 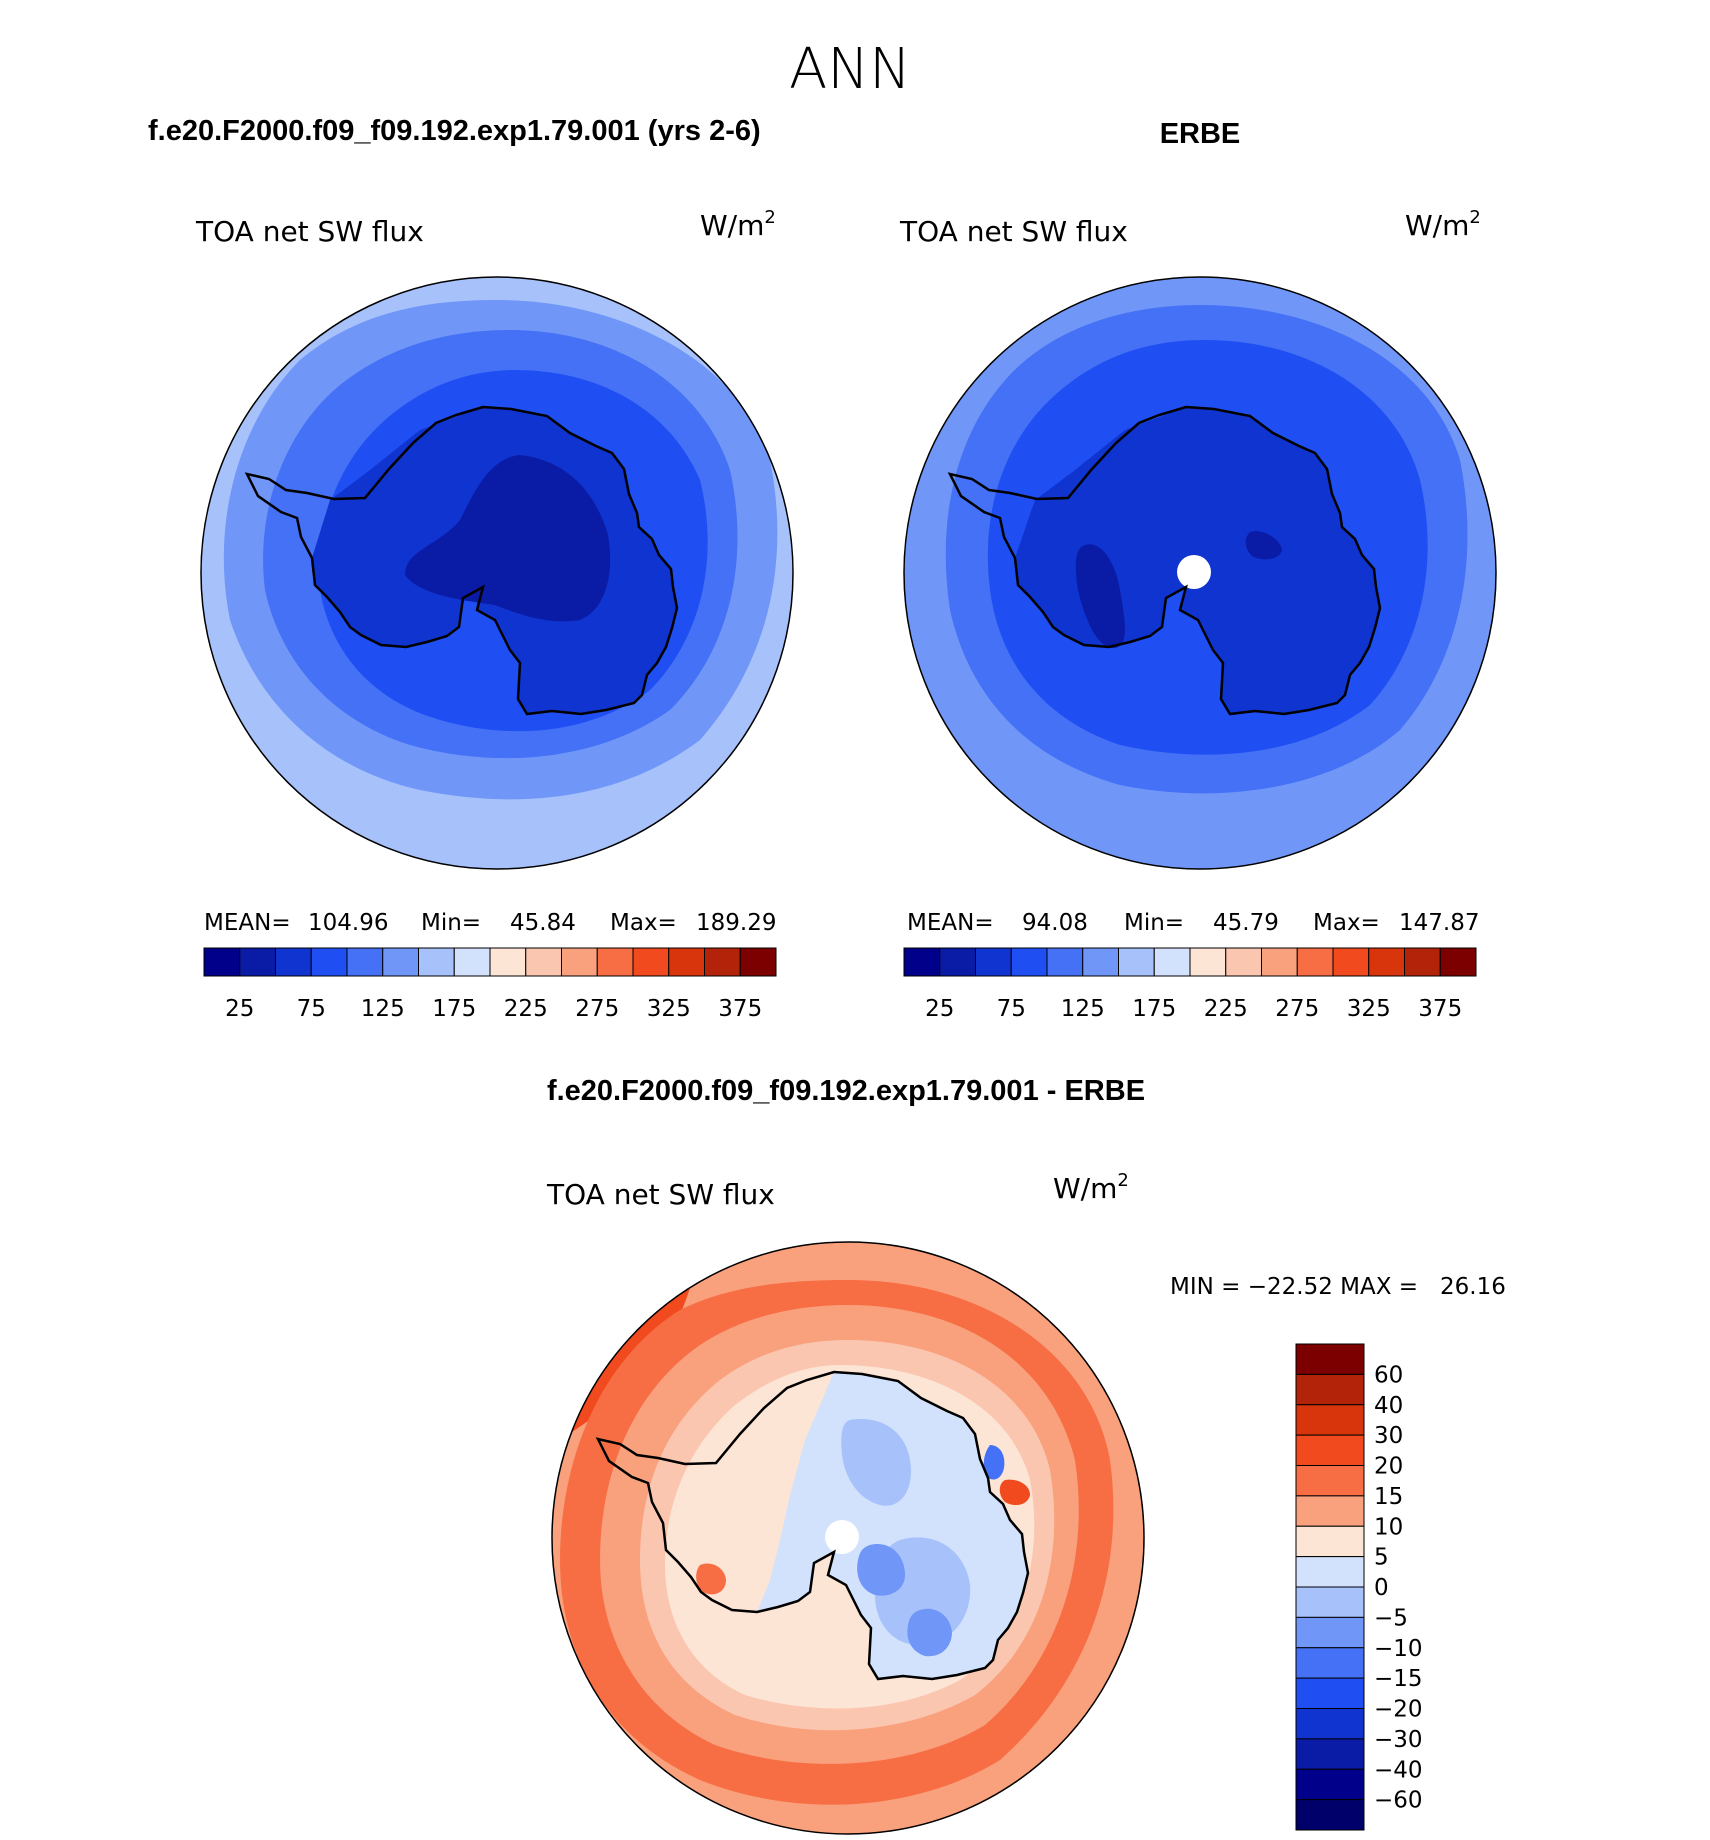 I want to click on panel3-units: W/m2, so click(x=1091, y=1187).